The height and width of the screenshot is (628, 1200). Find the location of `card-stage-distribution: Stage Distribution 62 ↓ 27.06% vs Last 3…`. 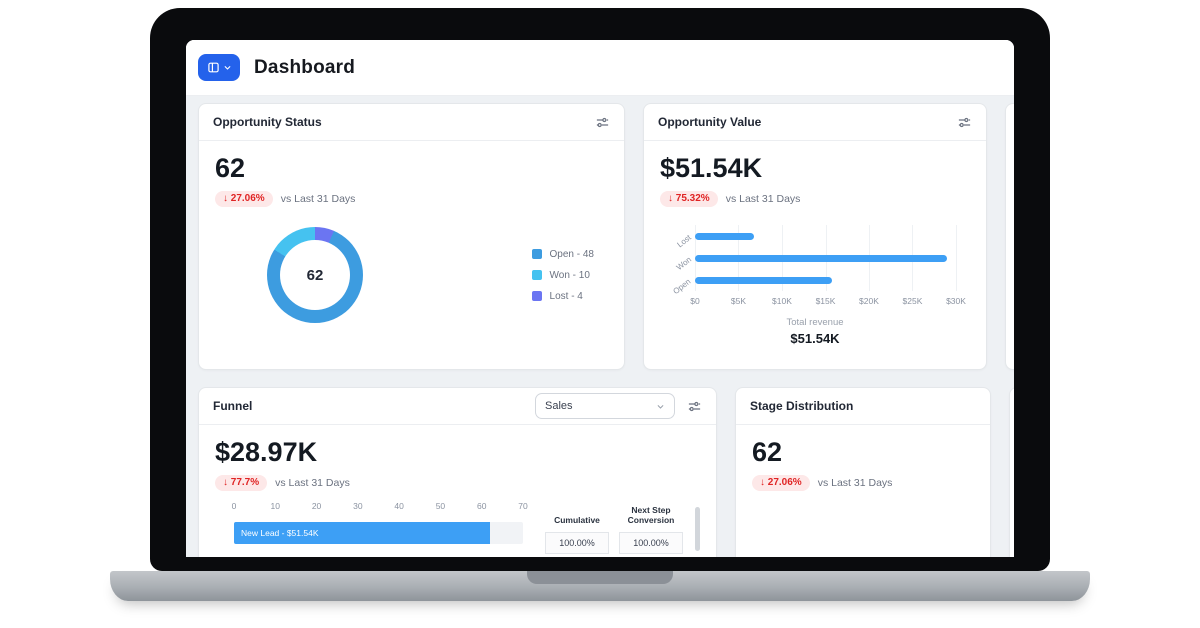

card-stage-distribution: Stage Distribution 62 ↓ 27.06% vs Last 3… is located at coordinates (863, 472).